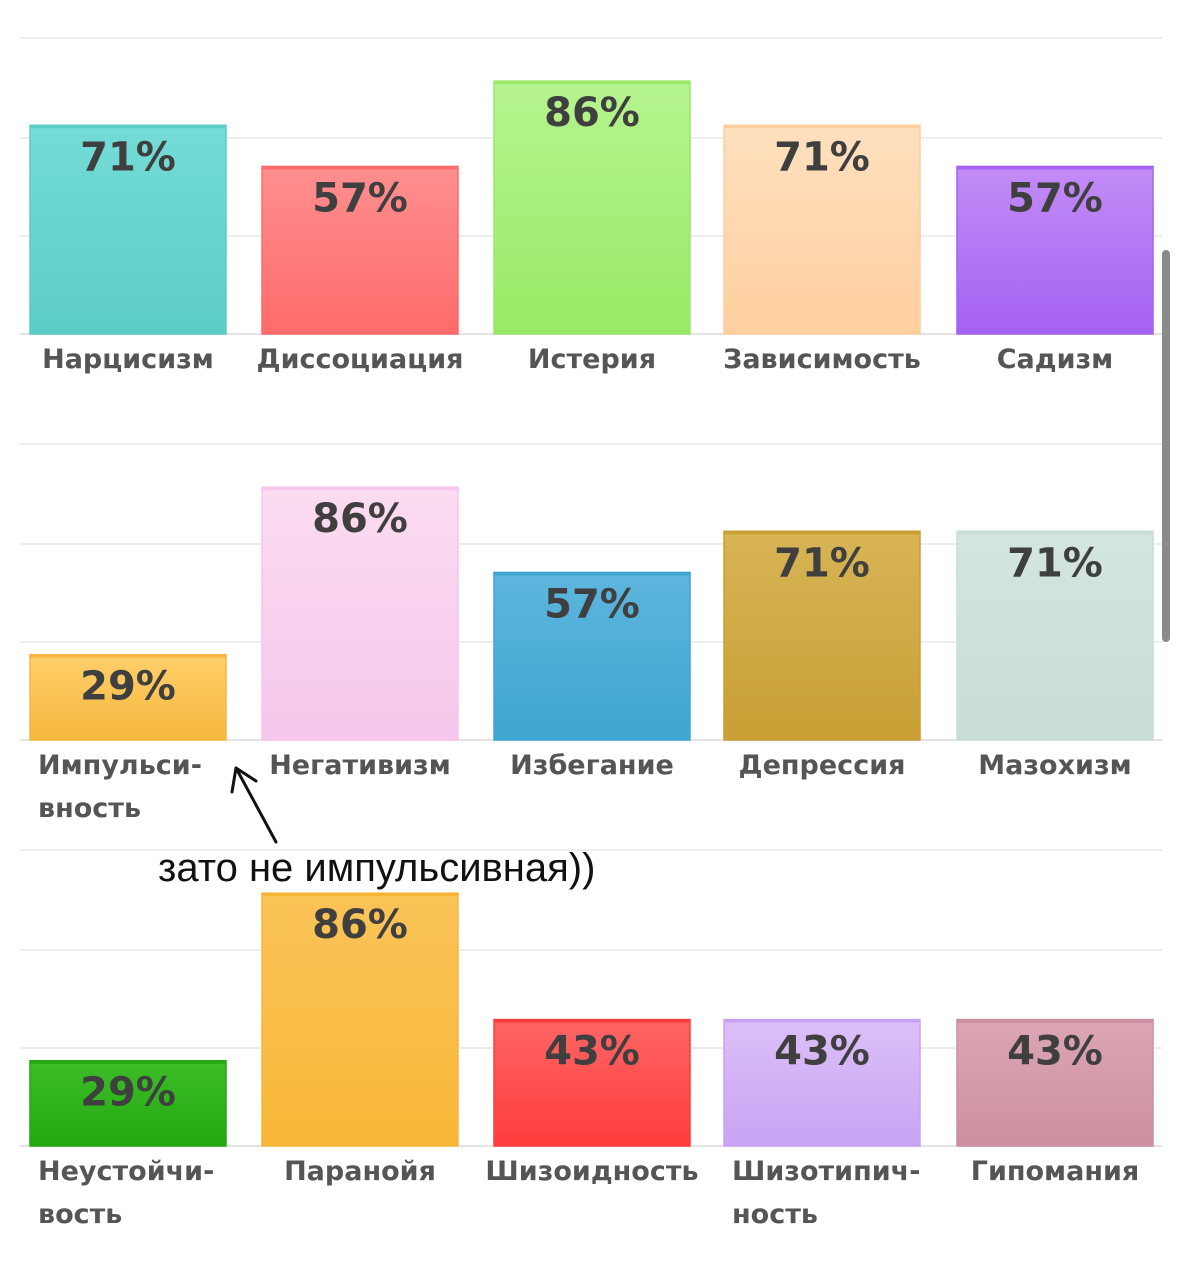  What do you see at coordinates (360, 765) in the screenshot?
I see `category-label: Негативизм` at bounding box center [360, 765].